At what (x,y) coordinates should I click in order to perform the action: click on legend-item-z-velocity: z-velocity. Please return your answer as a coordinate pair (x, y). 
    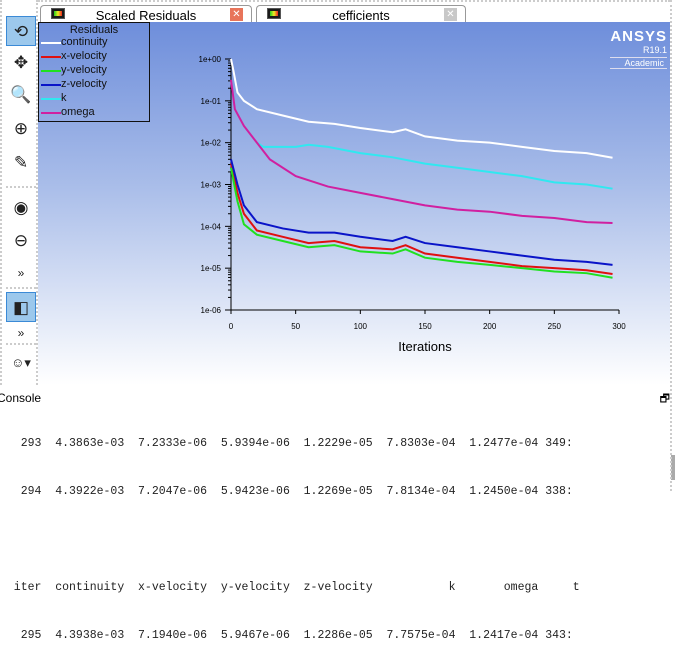
    Looking at the image, I should click on (94, 85).